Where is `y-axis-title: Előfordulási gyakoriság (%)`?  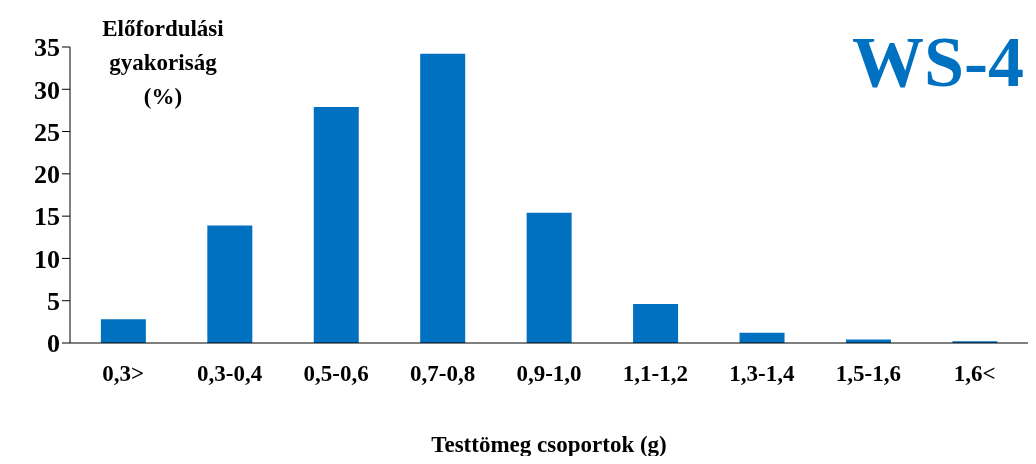 y-axis-title: Előfordulási gyakoriság (%) is located at coordinates (163, 63).